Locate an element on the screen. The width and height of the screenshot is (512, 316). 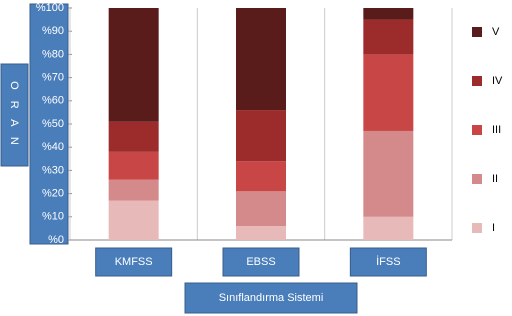
y-tick-label: %90 is located at coordinates (53, 31).